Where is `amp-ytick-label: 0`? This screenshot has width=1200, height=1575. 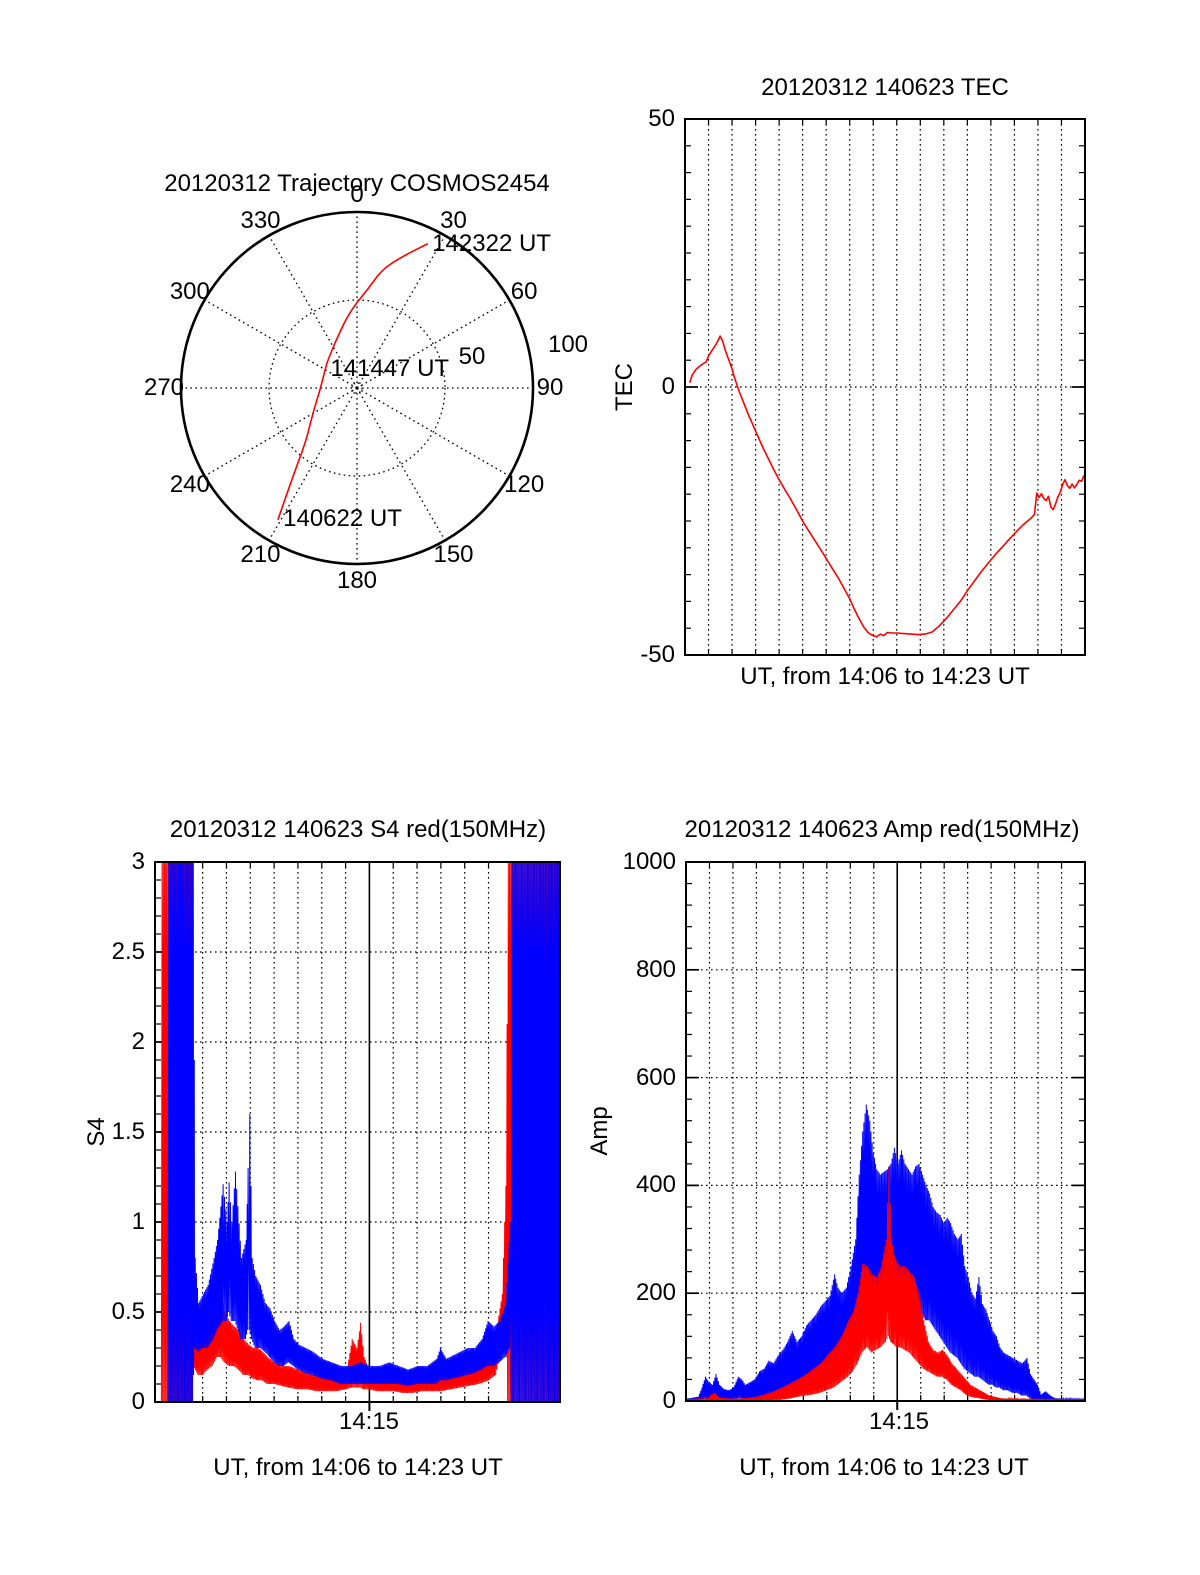 amp-ytick-label: 0 is located at coordinates (669, 1400).